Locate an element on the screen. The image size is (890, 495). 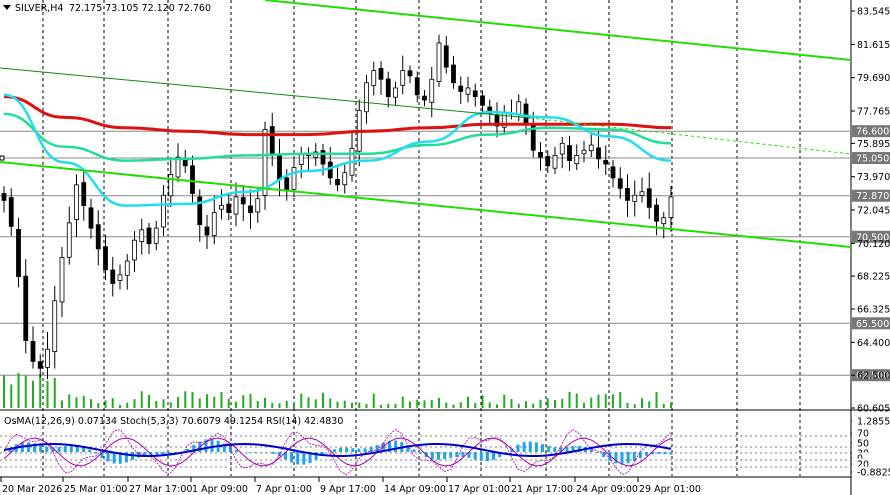
price-tick-label: 81.615 is located at coordinates (873, 45).